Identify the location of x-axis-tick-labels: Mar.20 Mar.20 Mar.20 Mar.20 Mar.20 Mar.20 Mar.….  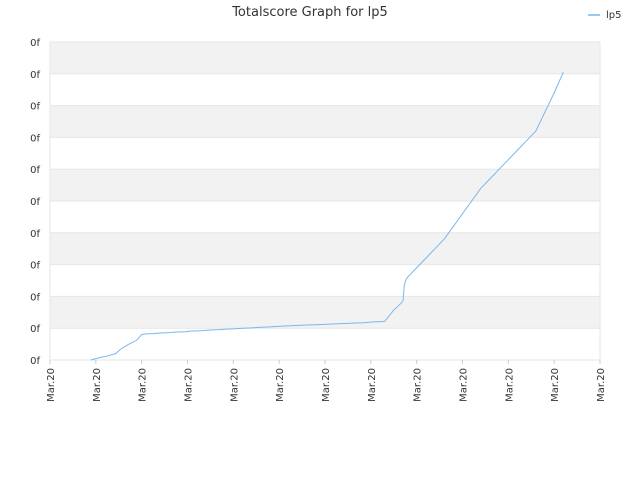
(326, 381).